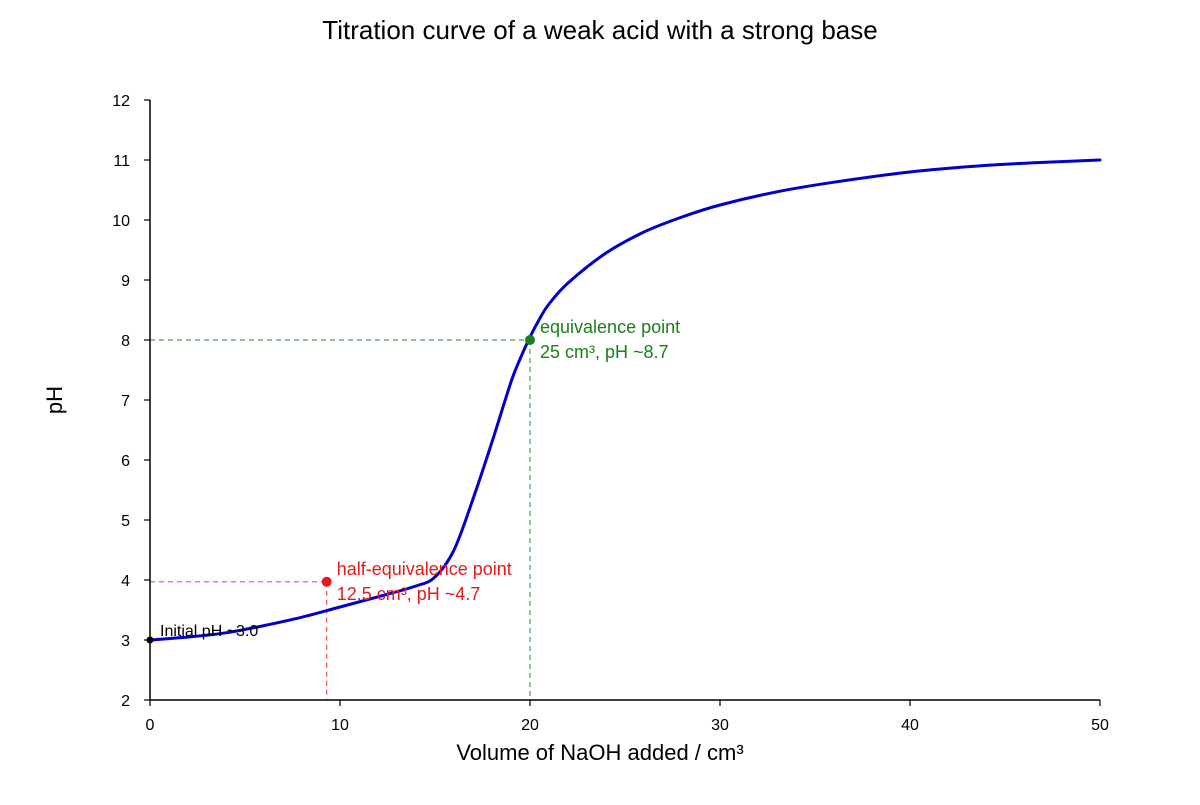 The image size is (1200, 805). What do you see at coordinates (326, 581) in the screenshot?
I see `half-equivalence-point-marker` at bounding box center [326, 581].